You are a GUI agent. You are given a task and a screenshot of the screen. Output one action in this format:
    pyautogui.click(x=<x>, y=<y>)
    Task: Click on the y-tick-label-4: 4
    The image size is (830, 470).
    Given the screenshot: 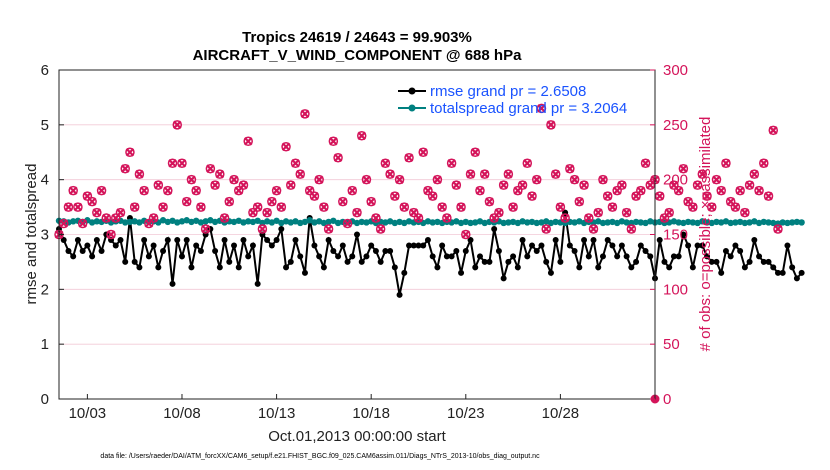 What is the action you would take?
    pyautogui.click(x=45, y=180)
    